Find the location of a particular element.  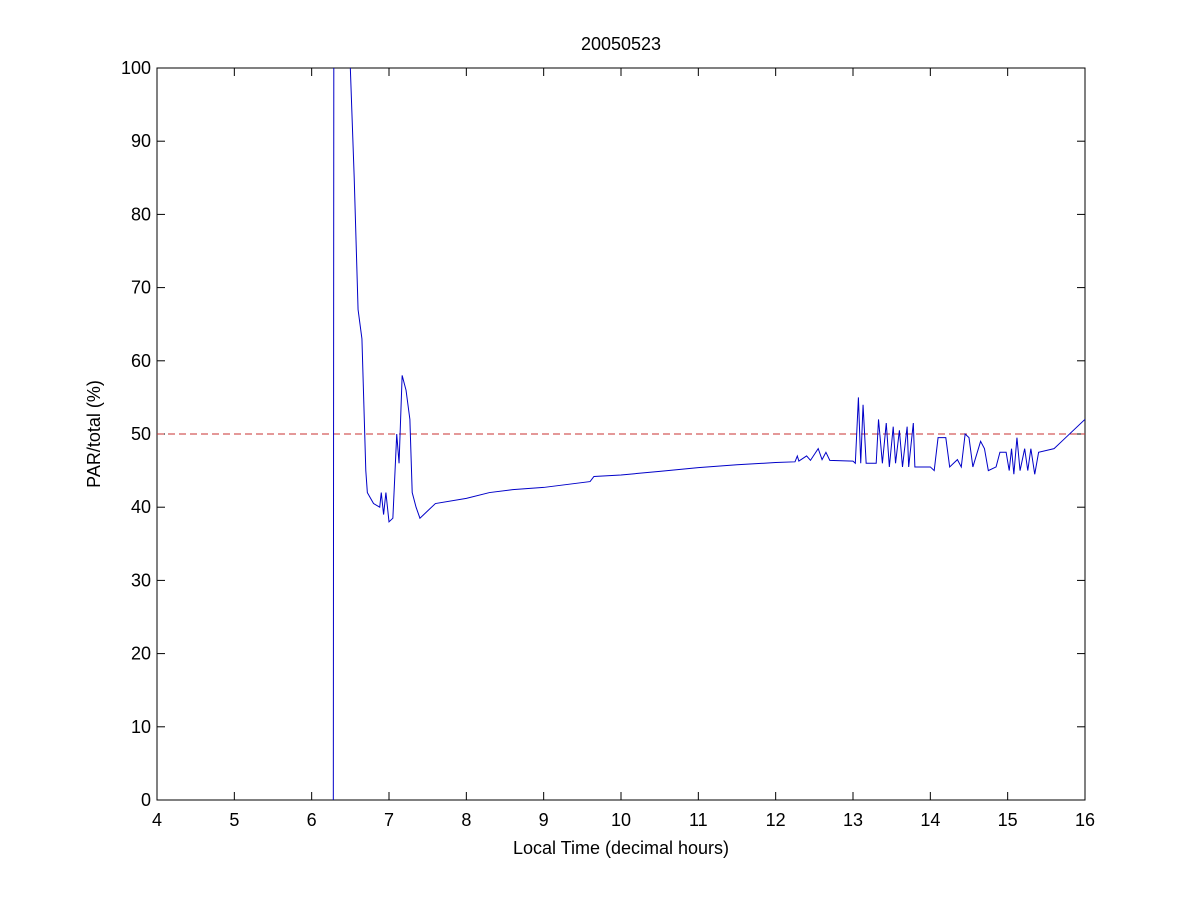

x-tick-label: 14 is located at coordinates (930, 820).